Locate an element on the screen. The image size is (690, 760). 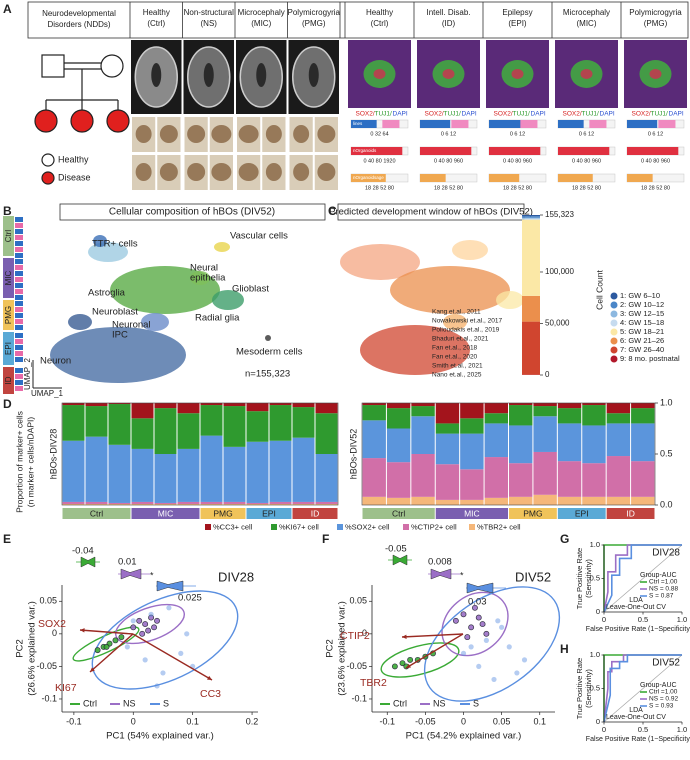
citation: Fan et.al., 2018 is located at coordinates (455, 348).